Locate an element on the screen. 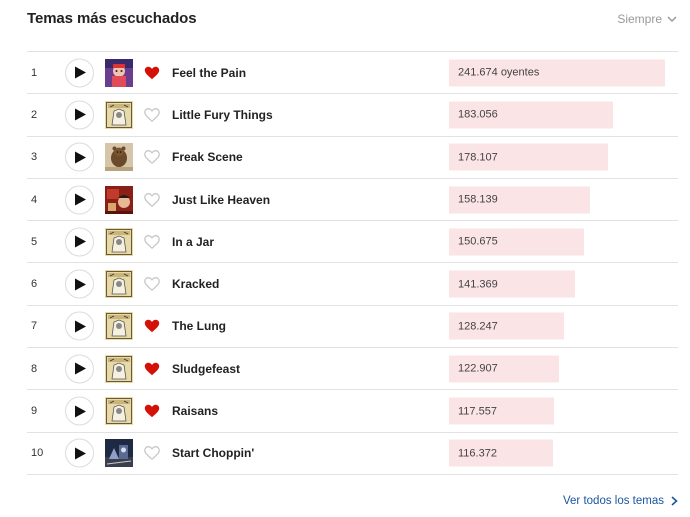 Image resolution: width=690 pixels, height=517 pixels. track-rank: 2 is located at coordinates (34, 114).